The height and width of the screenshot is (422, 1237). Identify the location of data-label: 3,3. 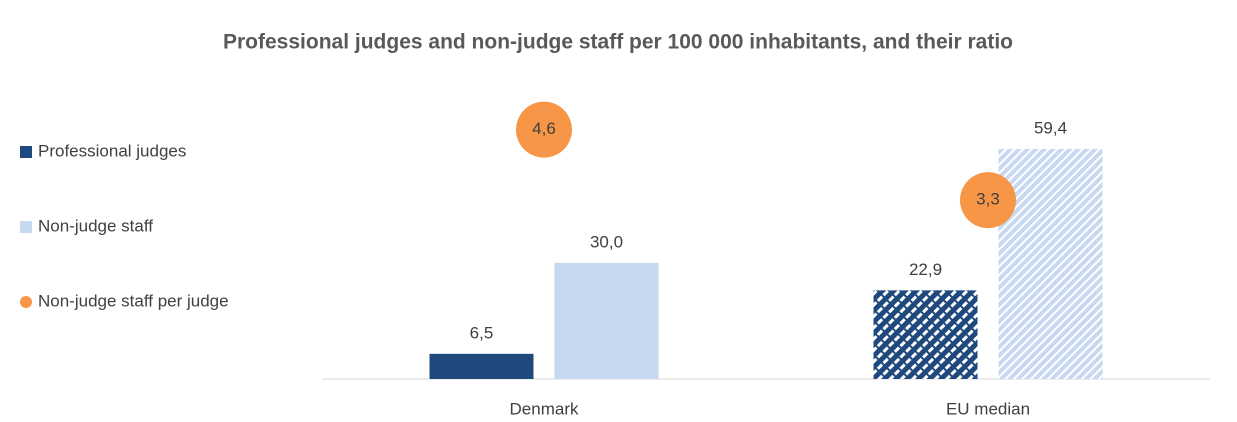
(988, 199).